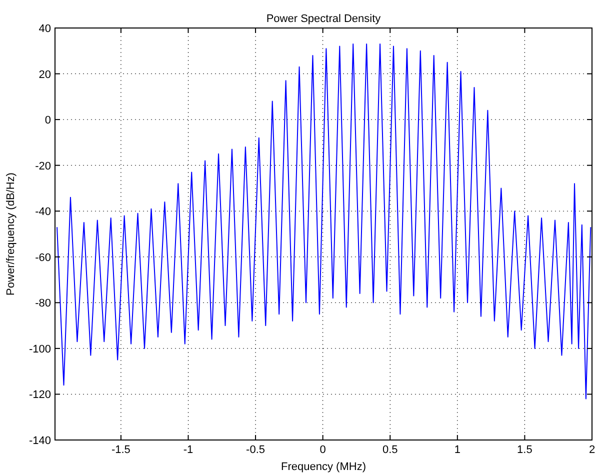  I want to click on y-tick-label: -80, so click(43, 304).